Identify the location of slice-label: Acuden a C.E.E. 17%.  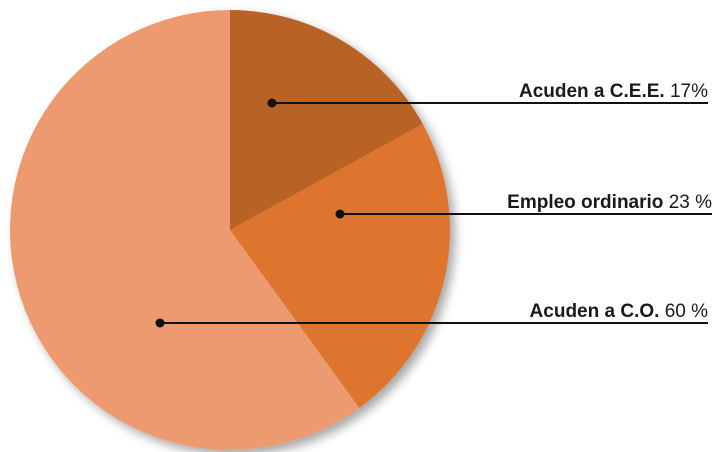
(613, 91).